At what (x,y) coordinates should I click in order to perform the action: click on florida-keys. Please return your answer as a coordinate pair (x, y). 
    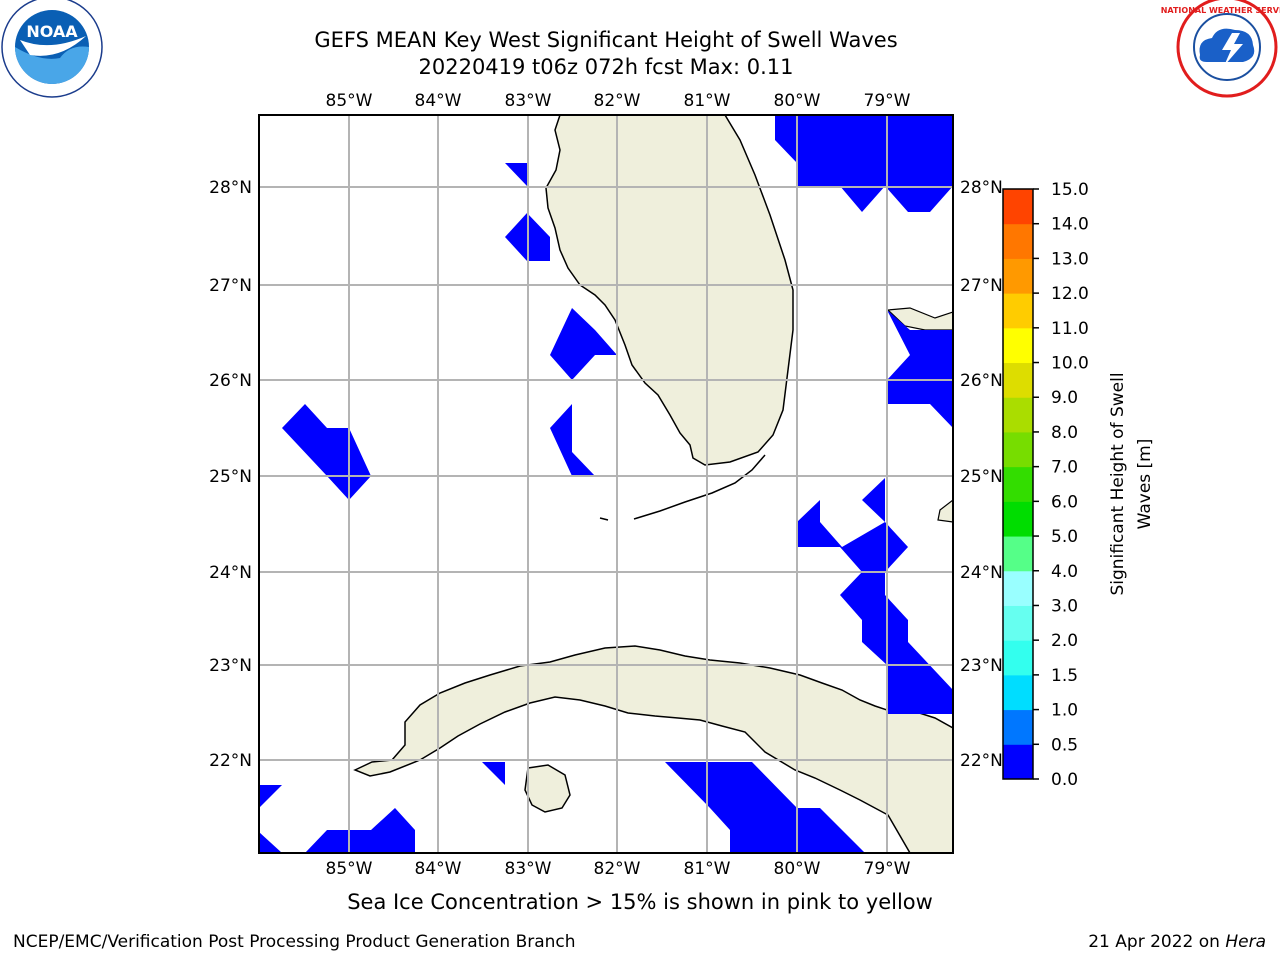
    Looking at the image, I should click on (682, 487).